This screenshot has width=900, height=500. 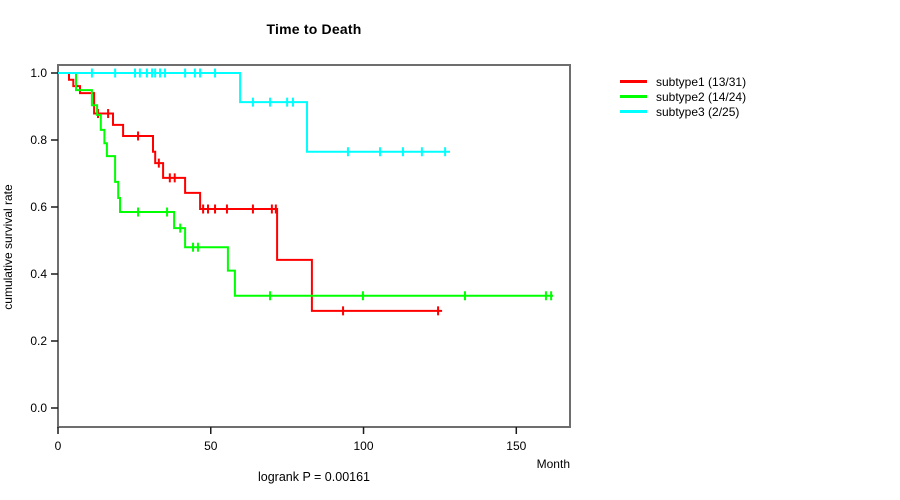 I want to click on legend-label-subtype3: subtype3 (2/25), so click(x=698, y=111).